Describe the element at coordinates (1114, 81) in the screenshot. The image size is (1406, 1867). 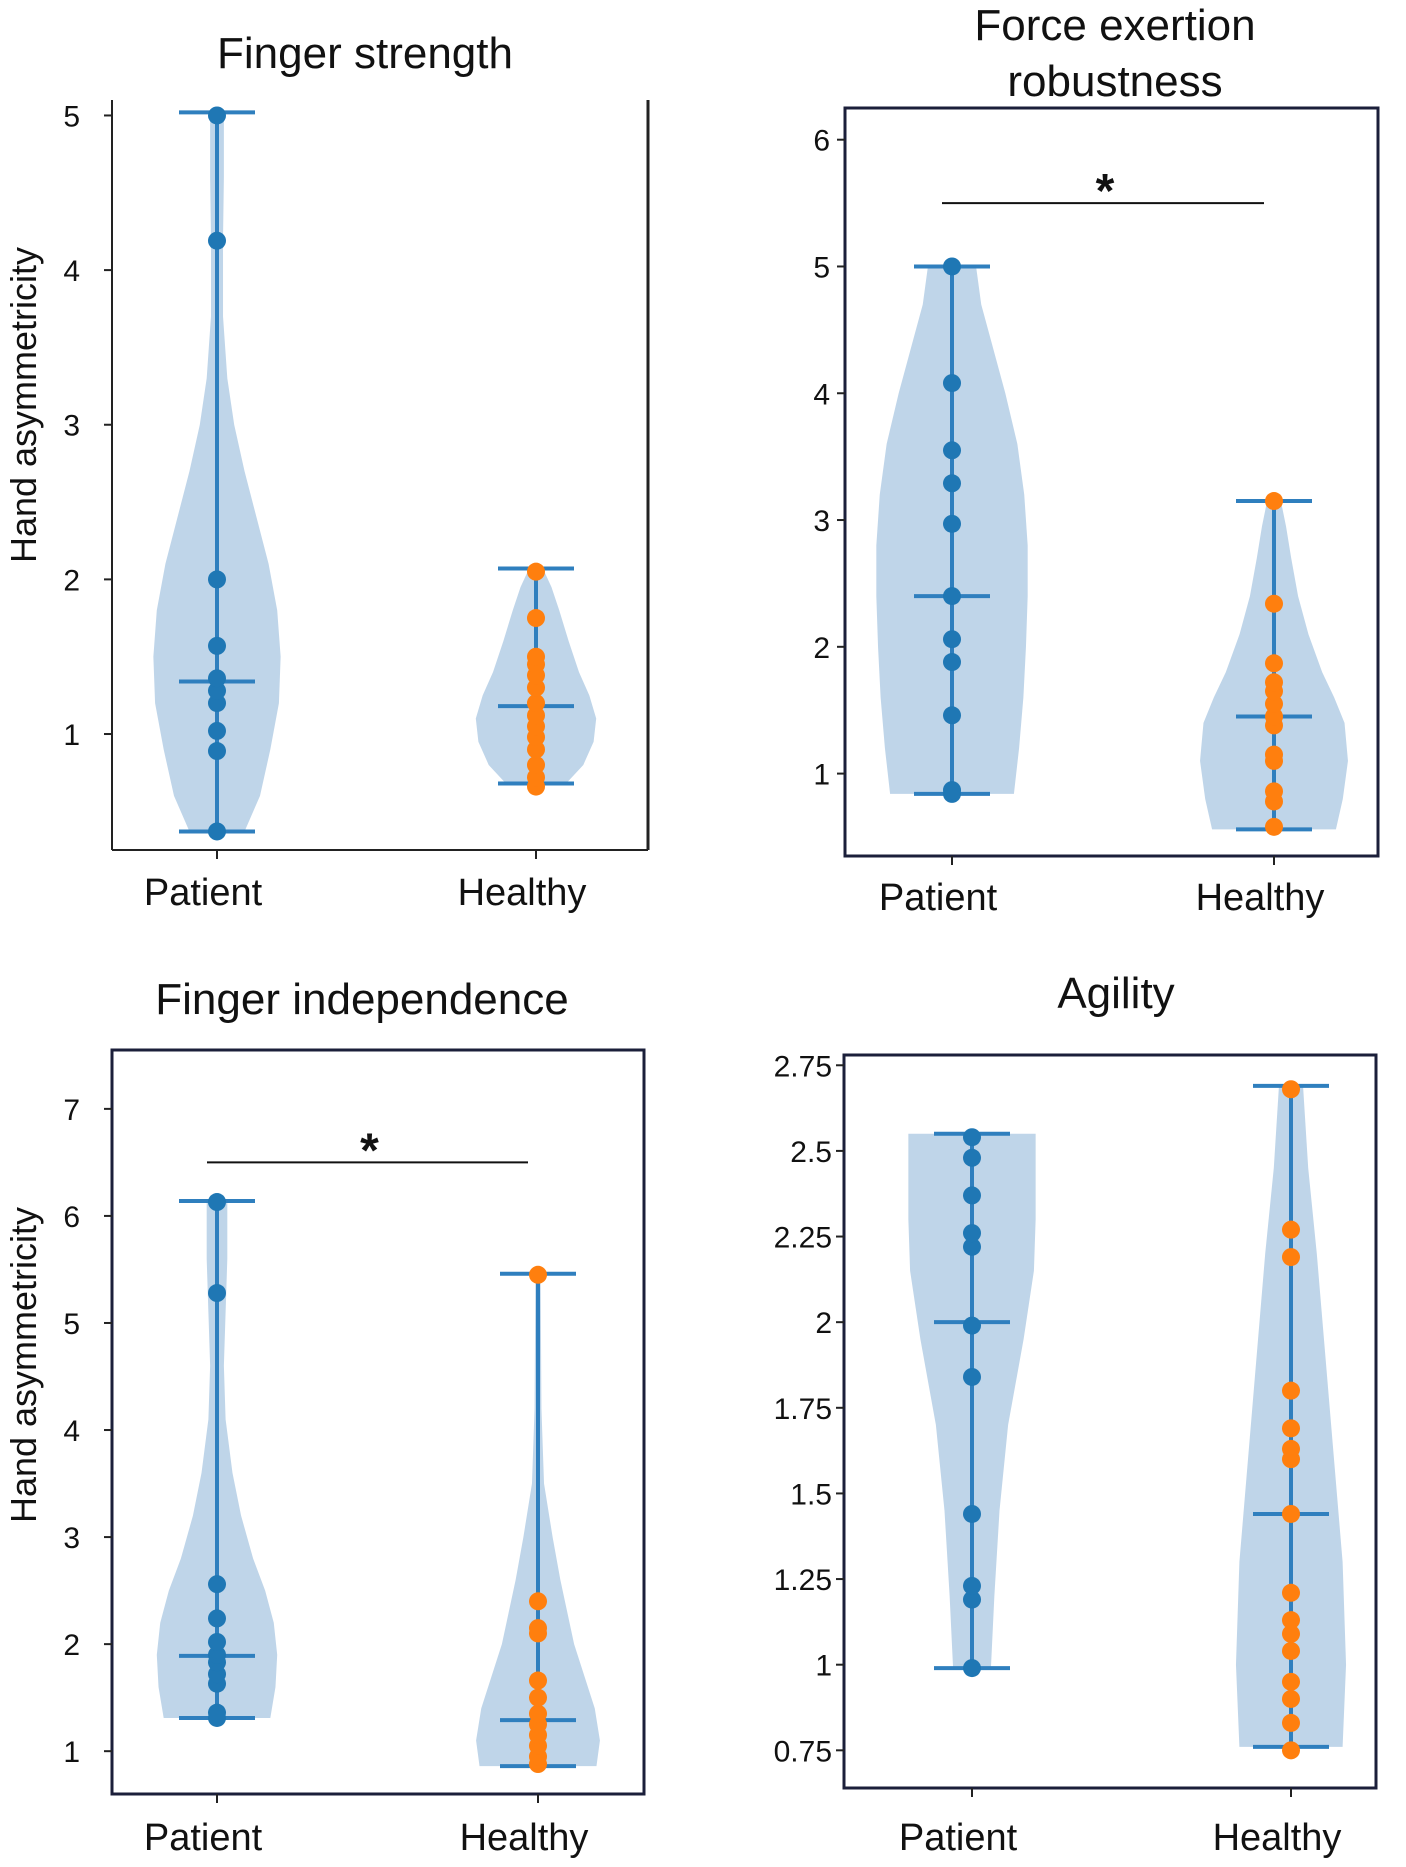
I see `panel-title-line-2: robustness` at that location.